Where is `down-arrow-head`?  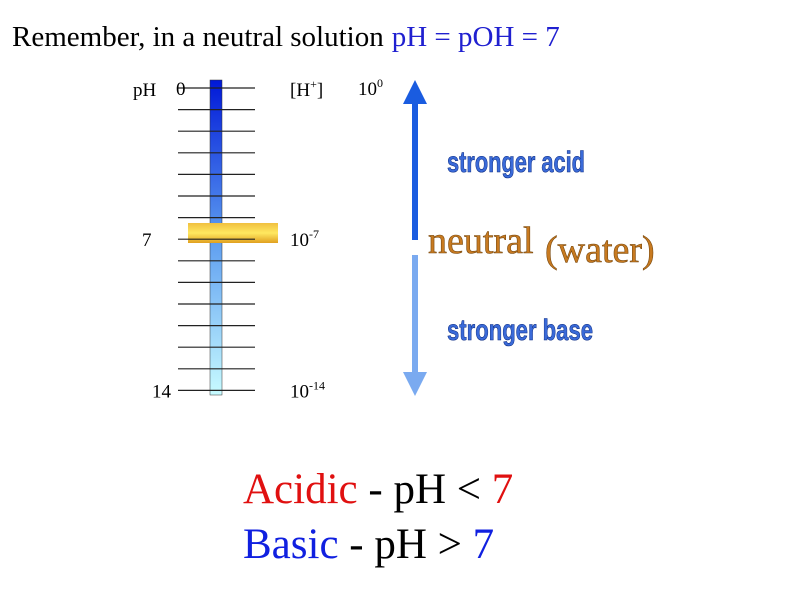 down-arrow-head is located at coordinates (415, 384).